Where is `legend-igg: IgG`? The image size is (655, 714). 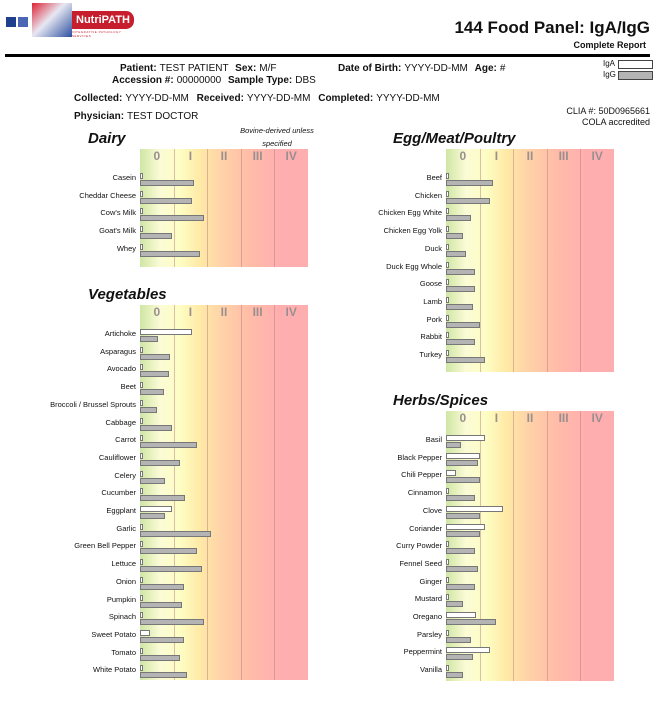 legend-igg: IgG is located at coordinates (628, 75).